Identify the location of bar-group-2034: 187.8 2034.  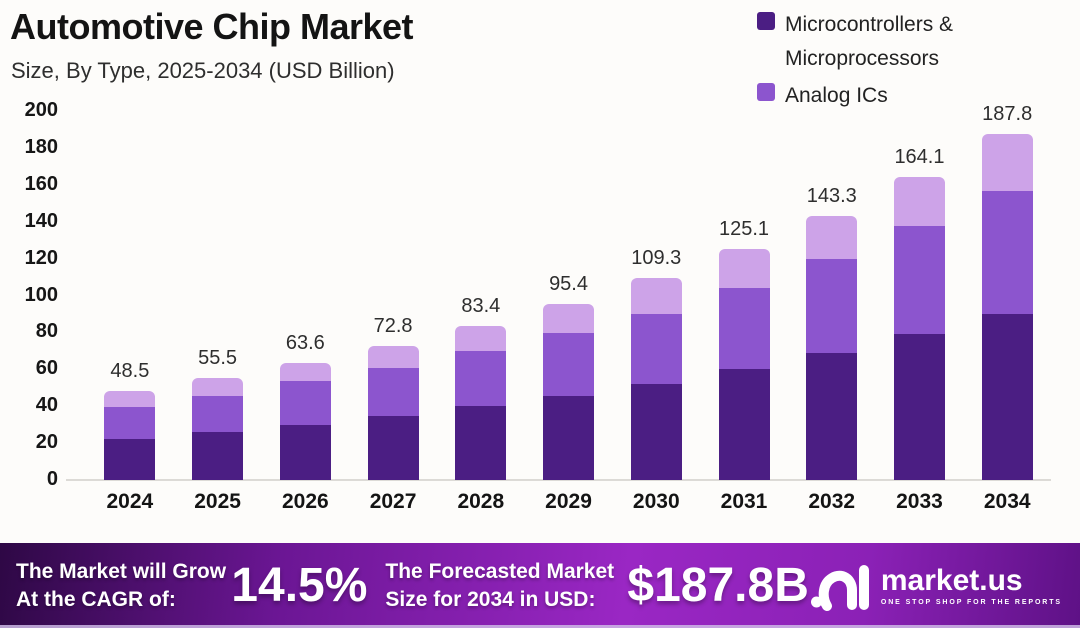
(1007, 306).